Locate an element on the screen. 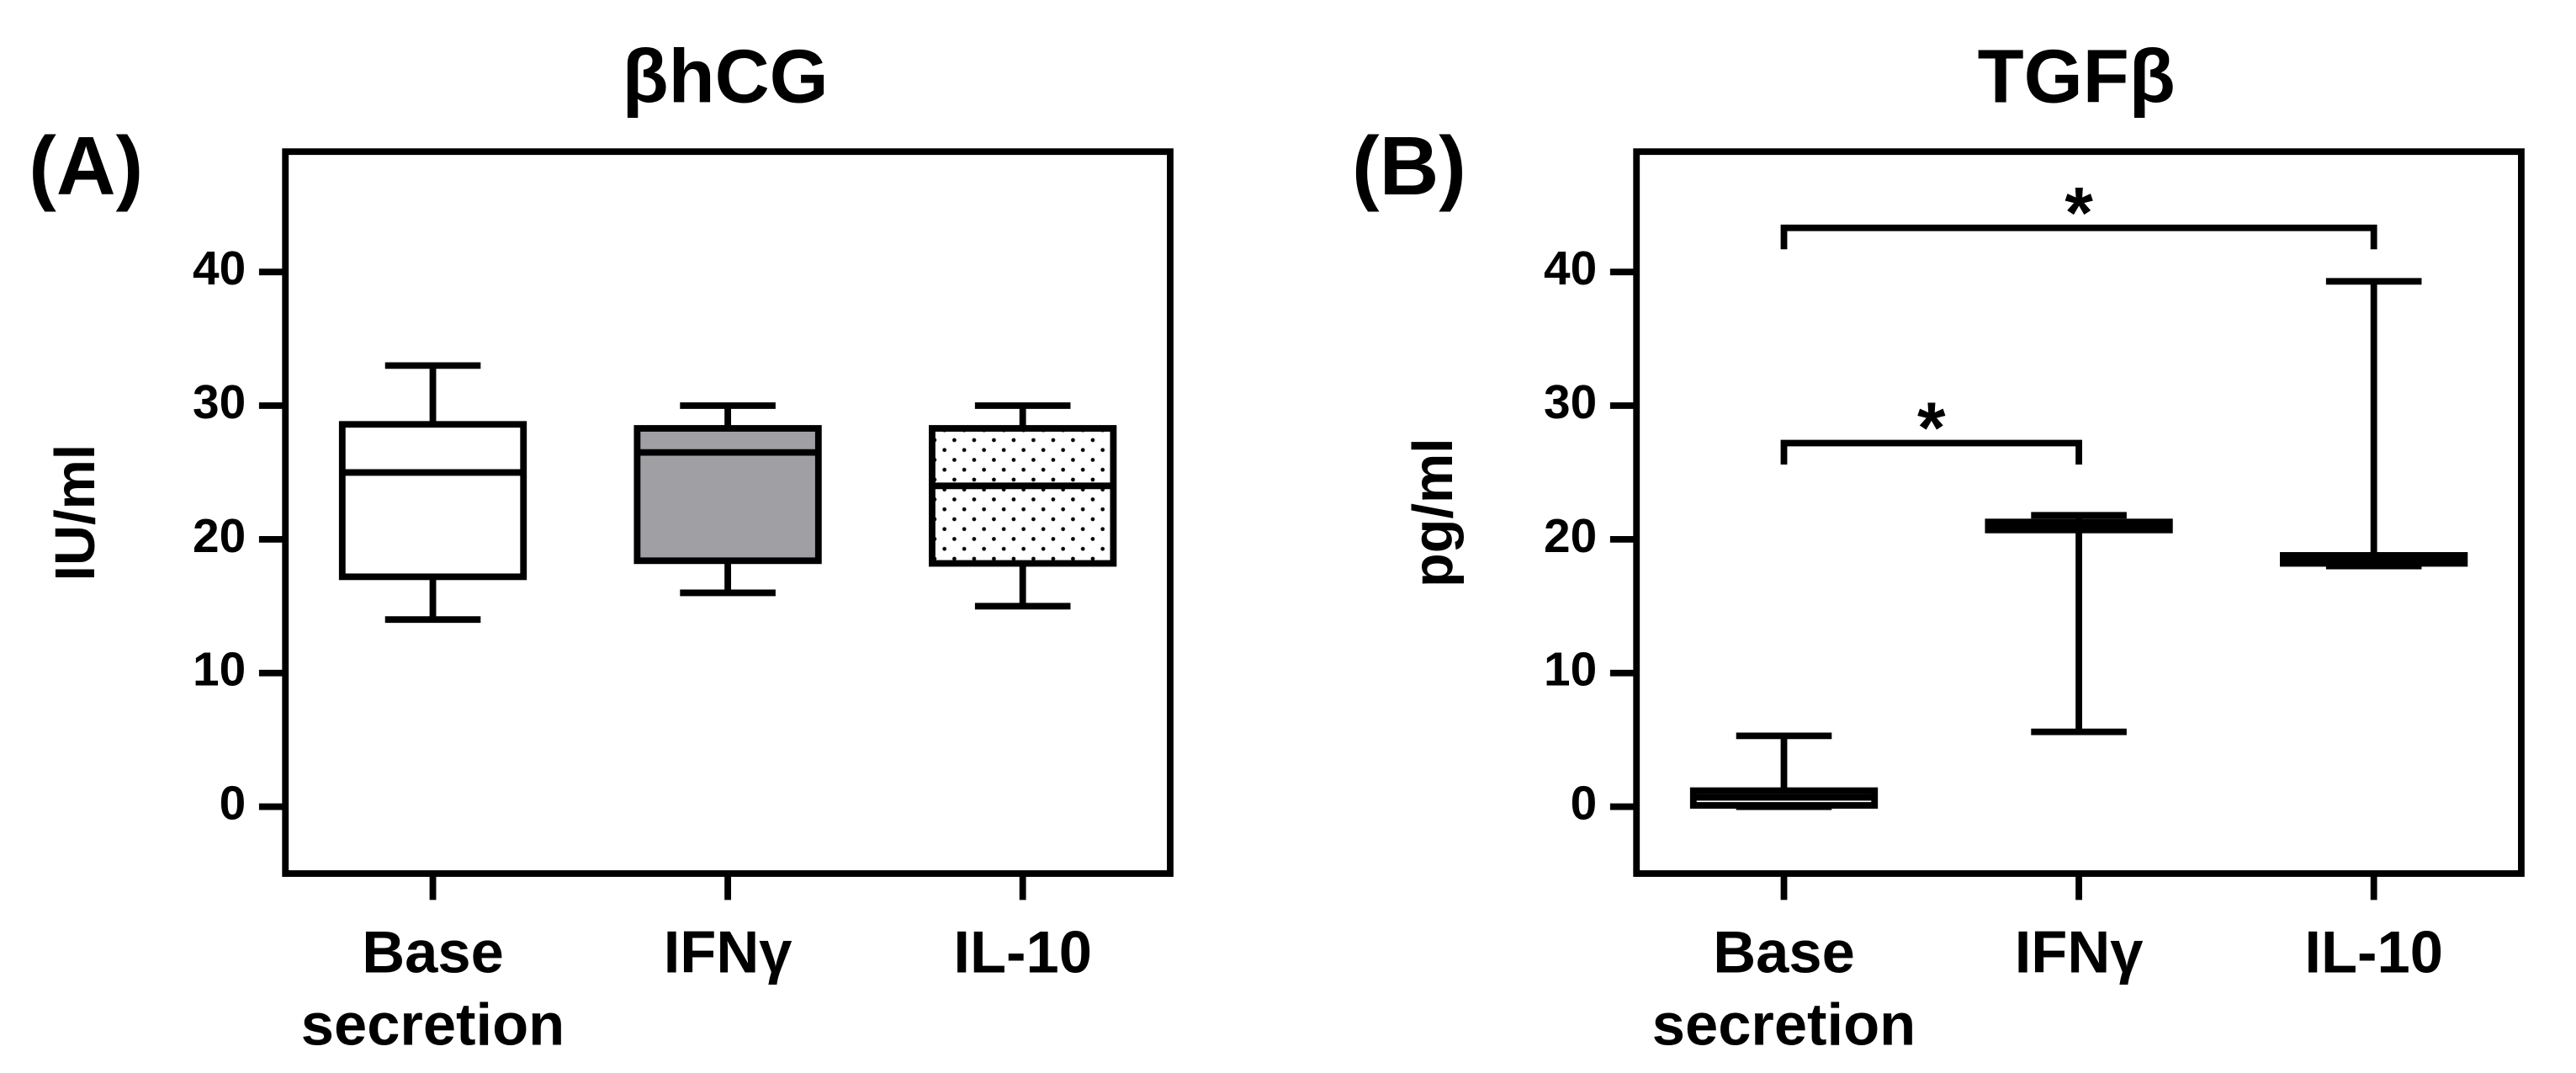 This screenshot has width=2576, height=1073. panel-label: (A) is located at coordinates (86, 166).